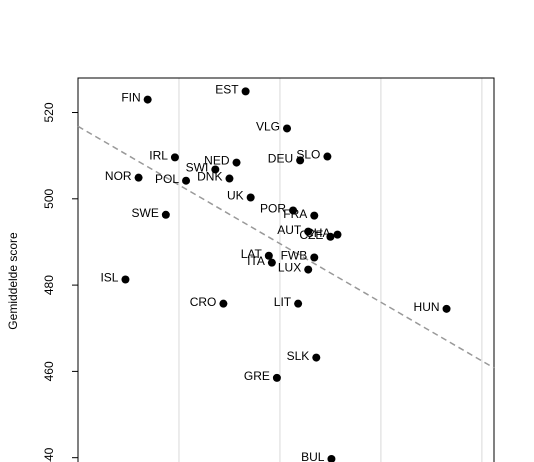 The image size is (534, 462). I want to click on point-label: ISL, so click(109, 278).